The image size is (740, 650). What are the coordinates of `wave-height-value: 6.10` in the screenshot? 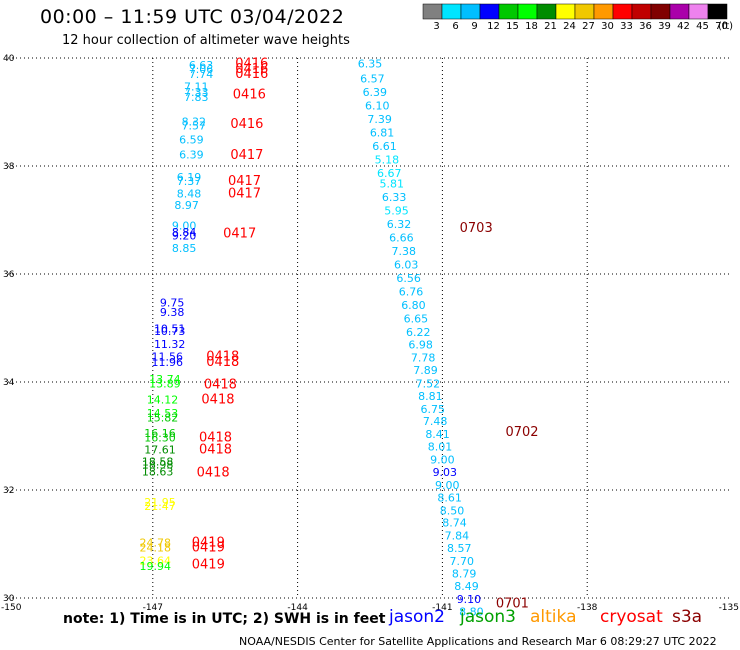 It's located at (377, 105).